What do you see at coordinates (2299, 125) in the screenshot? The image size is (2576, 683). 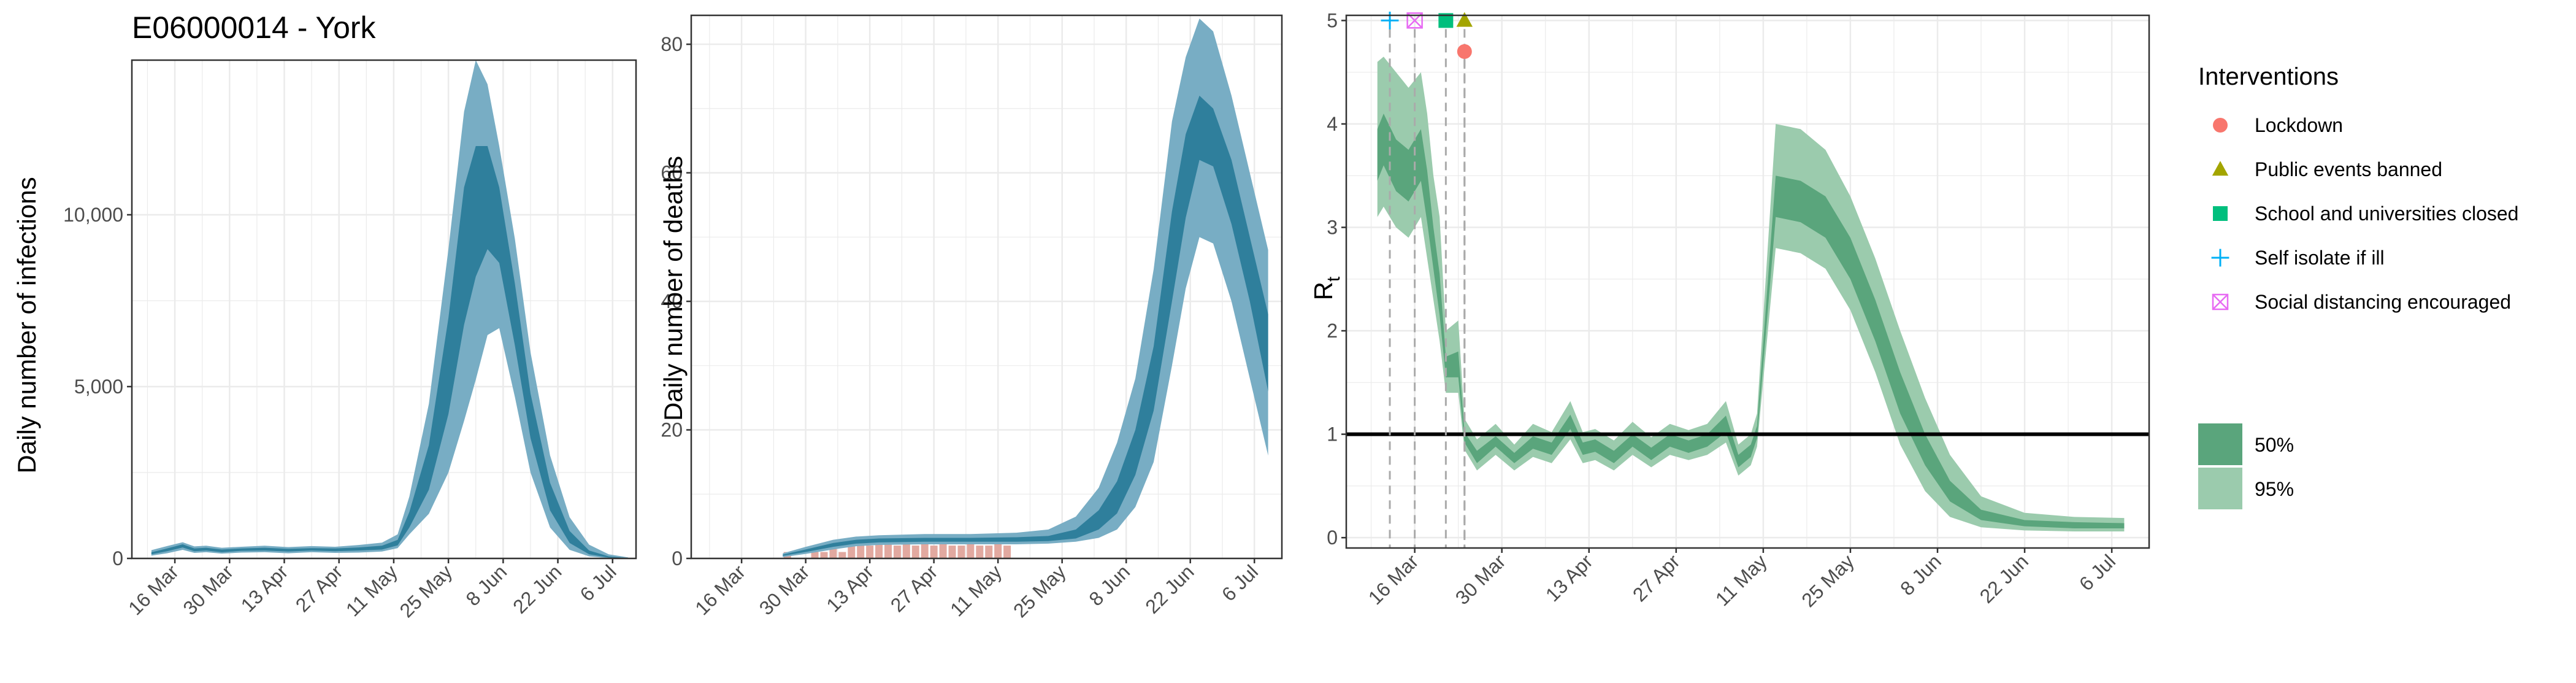 I see `legend-label: Lockdown` at bounding box center [2299, 125].